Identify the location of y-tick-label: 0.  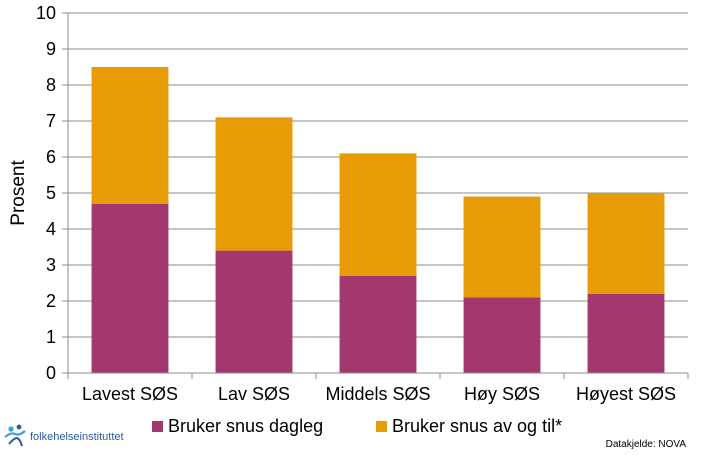
(51, 373).